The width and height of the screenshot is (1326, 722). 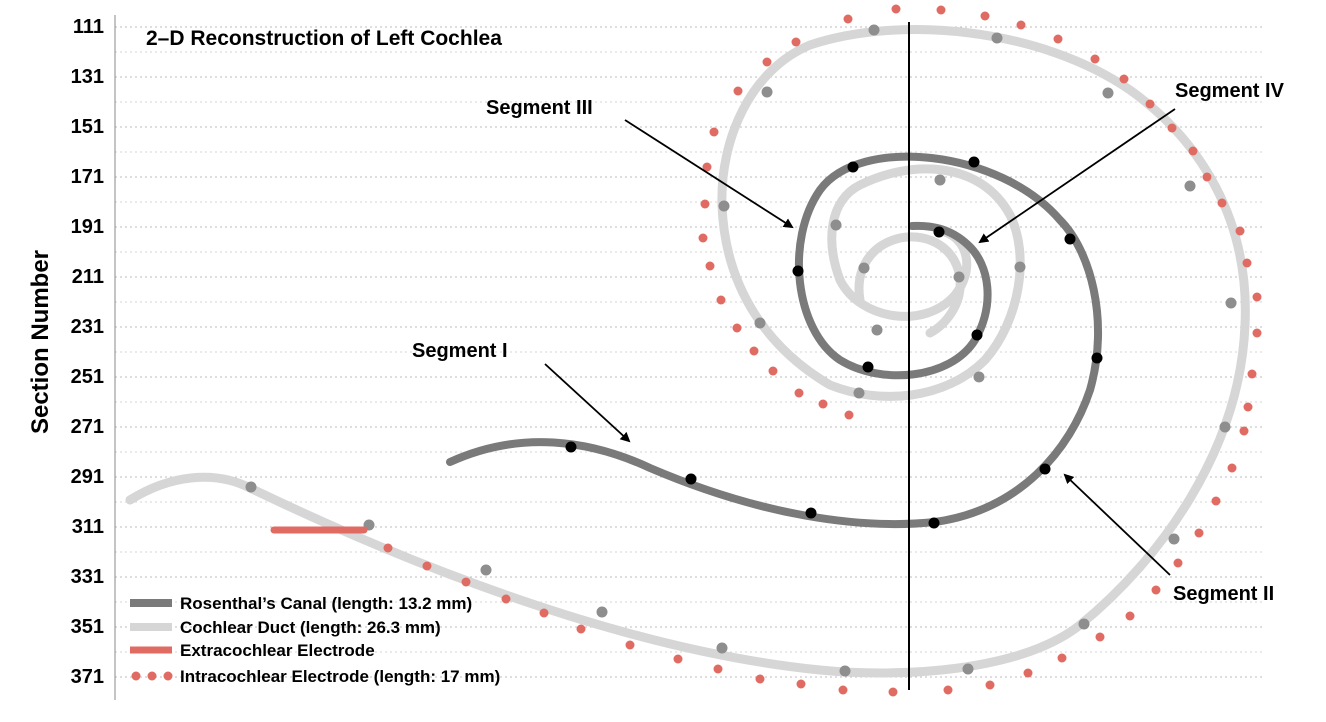 I want to click on y-axis-label: Section Number, so click(x=40, y=342).